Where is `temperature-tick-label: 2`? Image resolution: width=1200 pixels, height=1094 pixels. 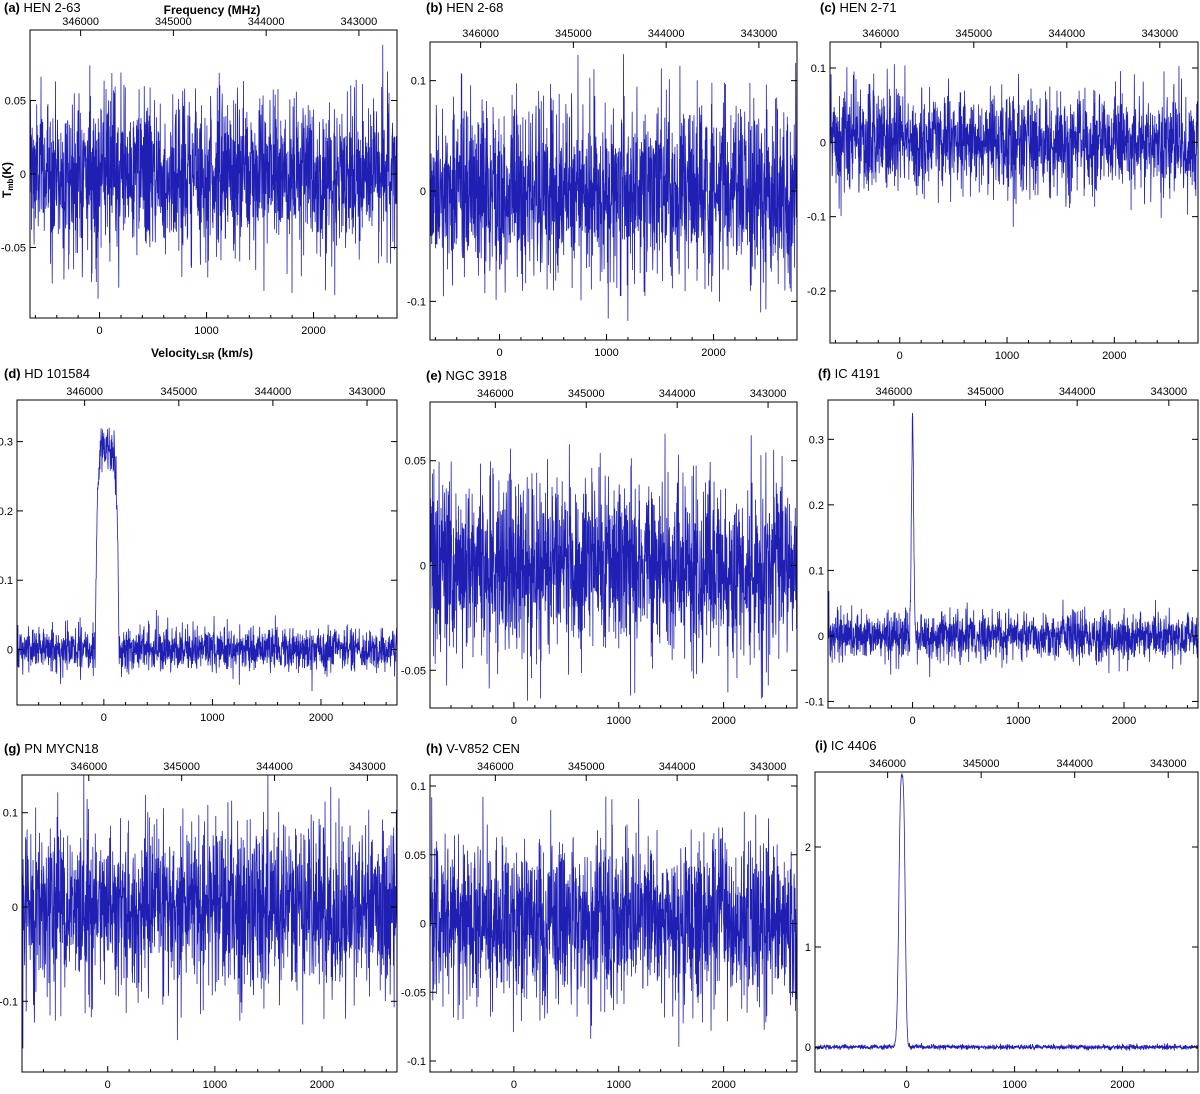
temperature-tick-label: 2 is located at coordinates (808, 848).